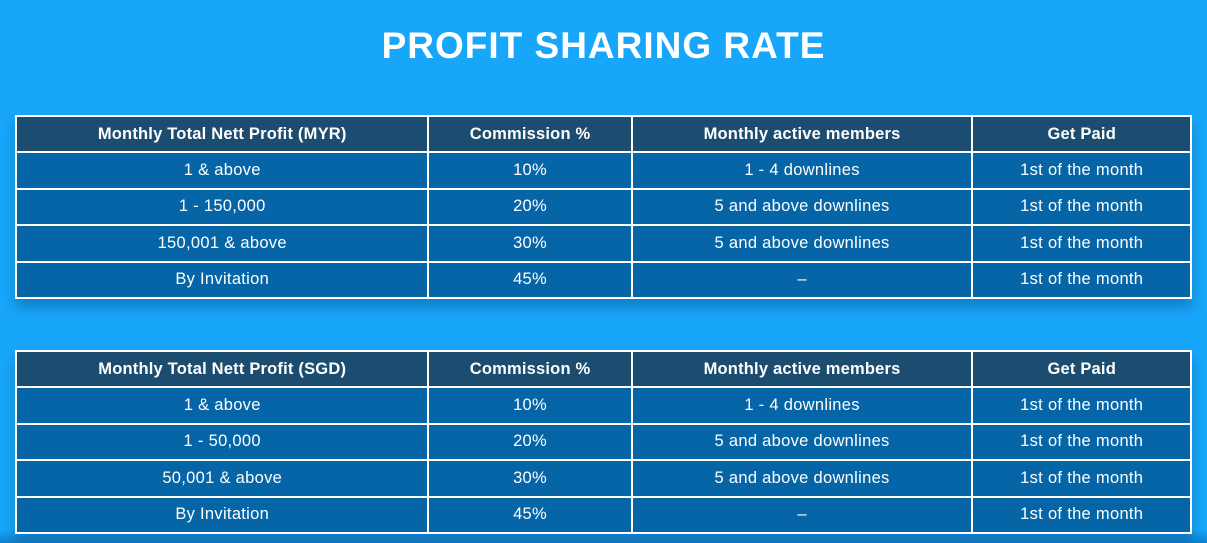 Image resolution: width=1207 pixels, height=543 pixels. What do you see at coordinates (222, 442) in the screenshot?
I see `table-cell: 1 - 50,000` at bounding box center [222, 442].